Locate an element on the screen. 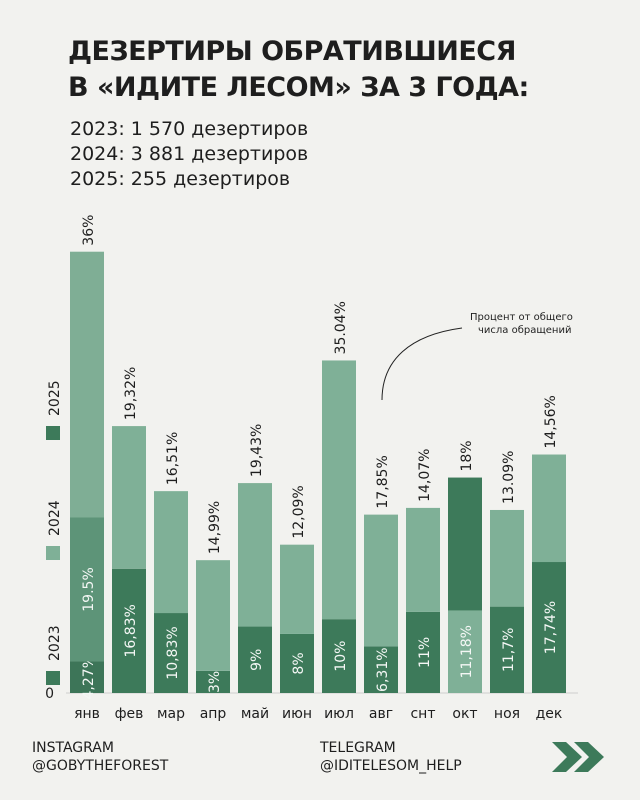 The height and width of the screenshot is (800, 640). x-tick-label: янв is located at coordinates (87, 714).